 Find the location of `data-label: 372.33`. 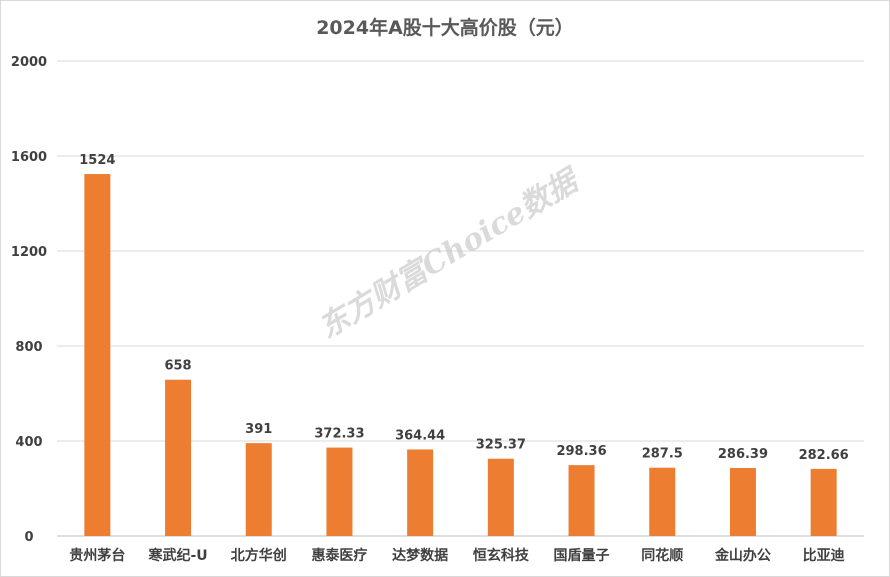

data-label: 372.33 is located at coordinates (339, 434).